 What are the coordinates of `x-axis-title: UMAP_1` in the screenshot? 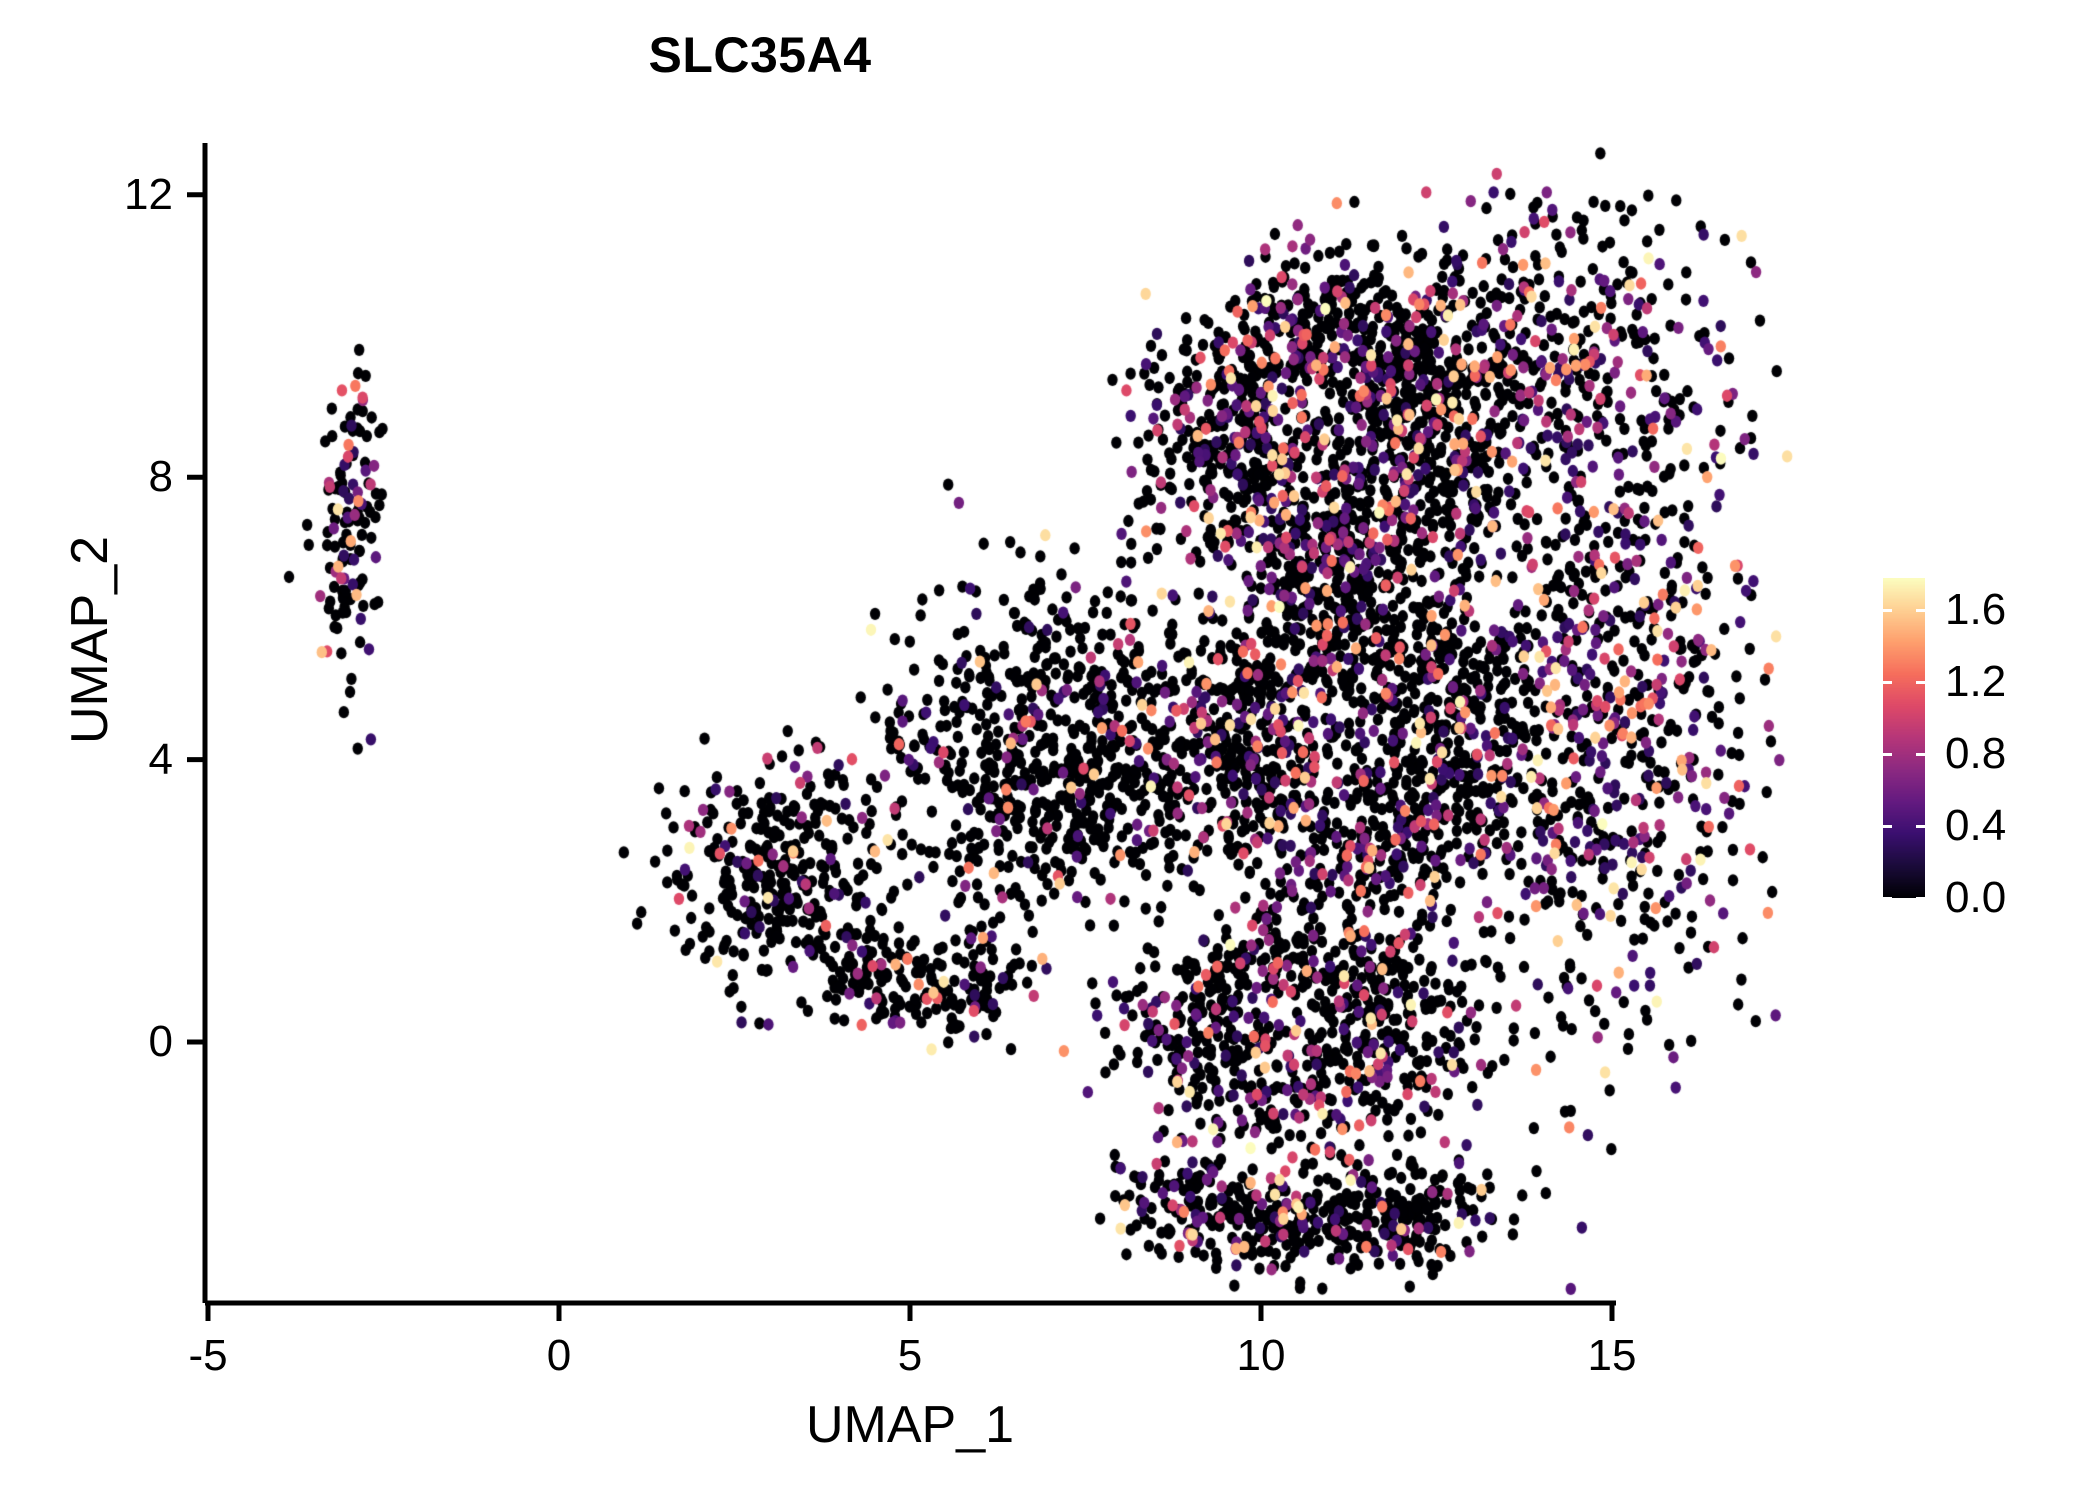 It's located at (910, 1425).